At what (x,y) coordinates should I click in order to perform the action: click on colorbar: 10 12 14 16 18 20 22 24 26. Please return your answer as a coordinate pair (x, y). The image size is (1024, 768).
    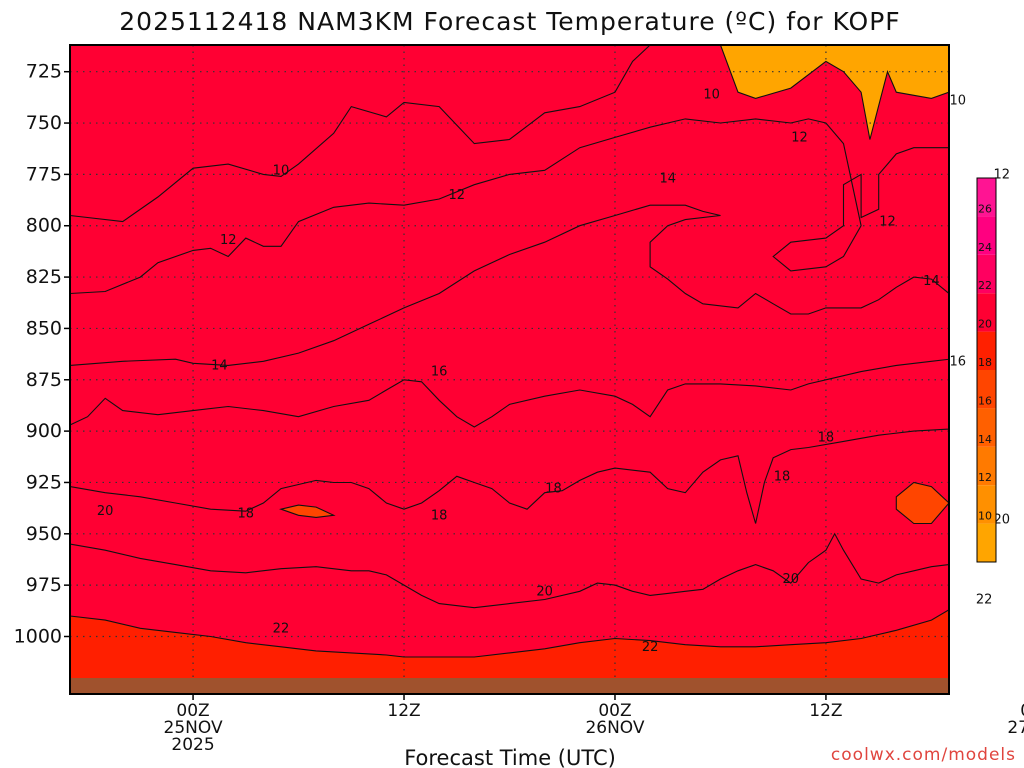
    Looking at the image, I should click on (986, 370).